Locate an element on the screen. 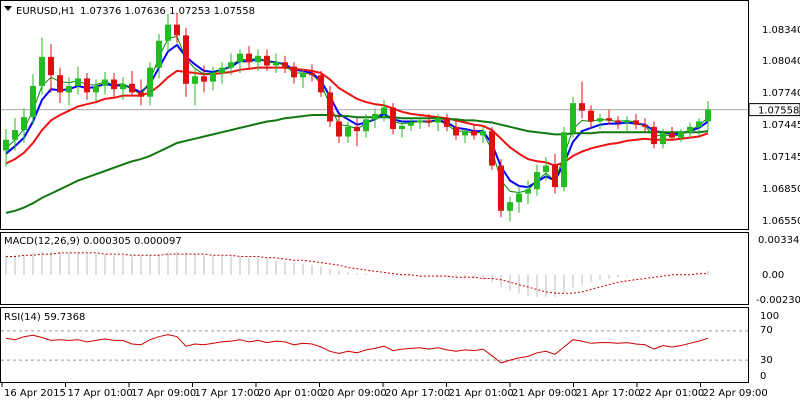 The height and width of the screenshot is (404, 800). rsi-tick: 0 is located at coordinates (763, 376).